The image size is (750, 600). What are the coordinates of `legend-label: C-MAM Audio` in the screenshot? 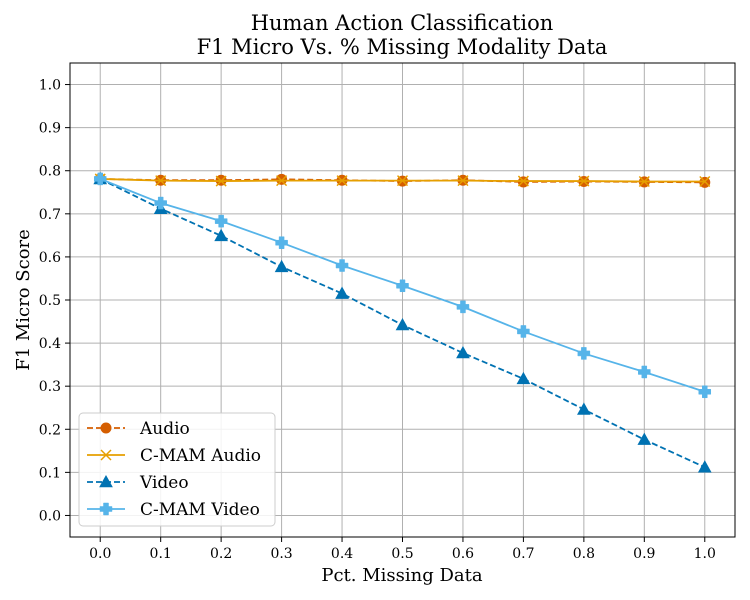 It's located at (200, 456).